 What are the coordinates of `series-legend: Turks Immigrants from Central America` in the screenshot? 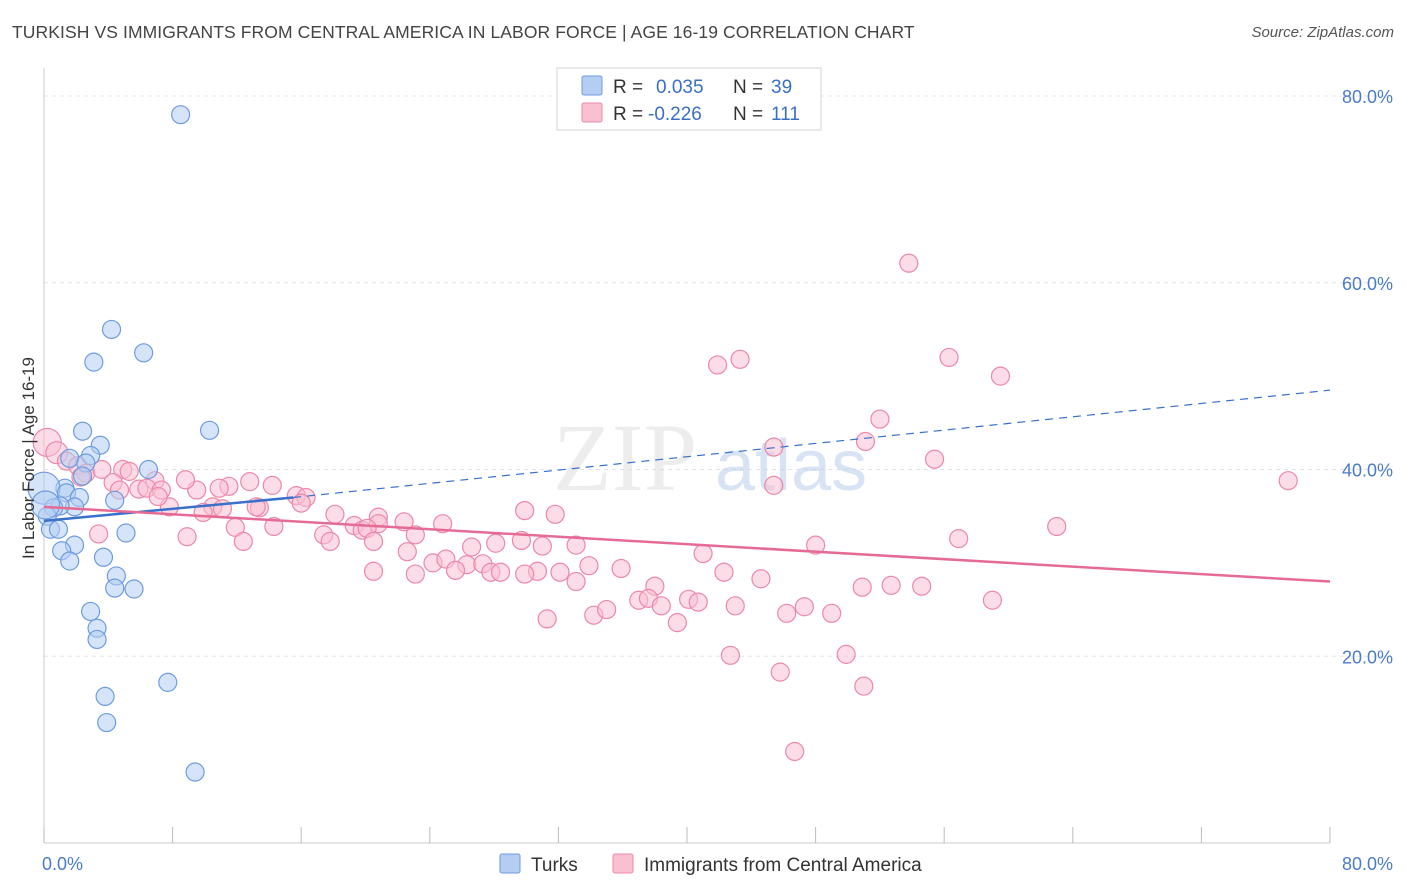 It's located at (710, 864).